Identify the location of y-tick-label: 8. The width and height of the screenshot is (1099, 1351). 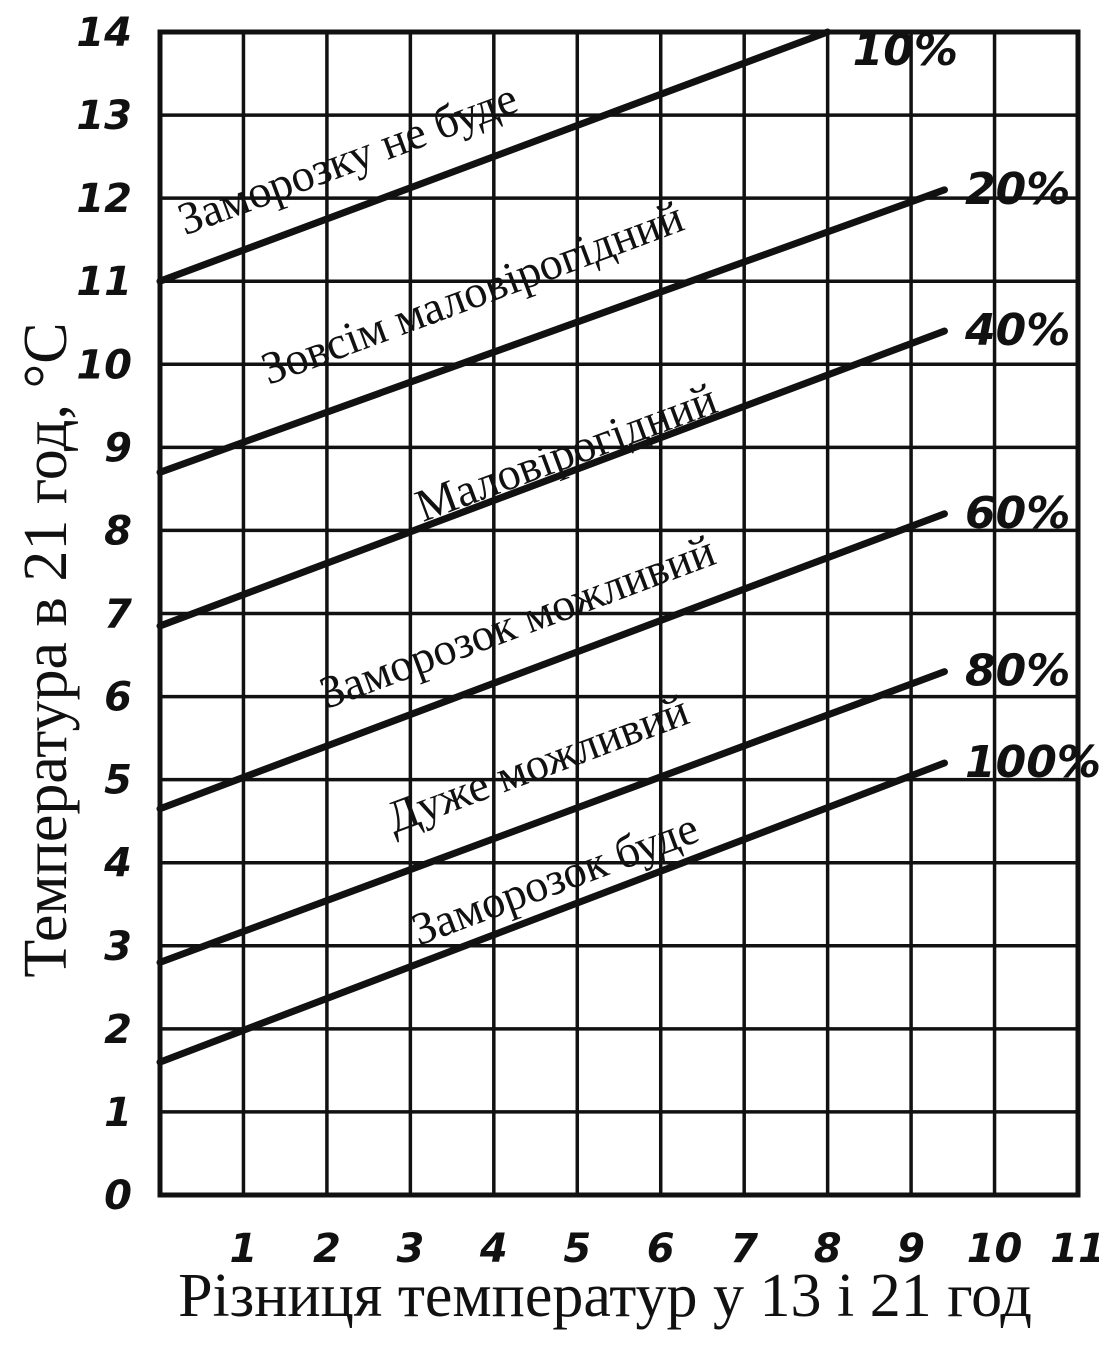
(118, 531).